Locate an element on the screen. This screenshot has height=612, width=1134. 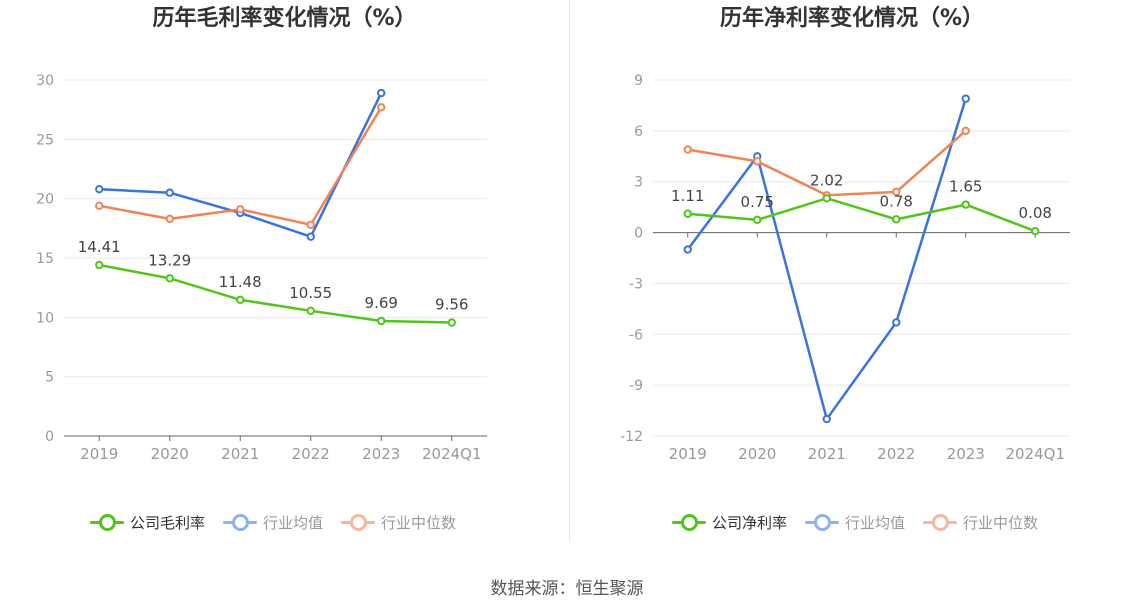
gross-margin-legend: 公司毛利率 行业均值 行业中位数 is located at coordinates (282, 522).